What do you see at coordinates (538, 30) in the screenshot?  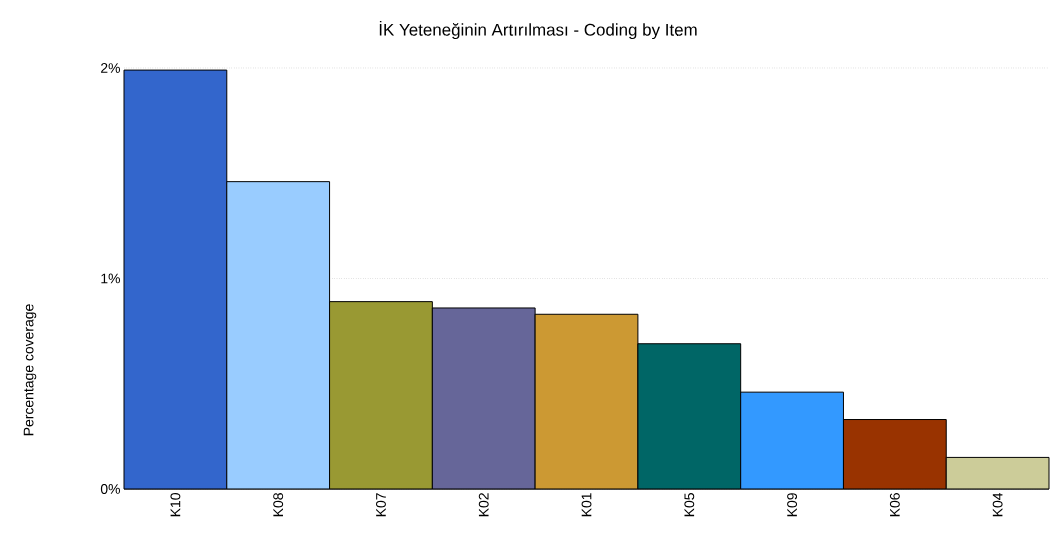 I see `chart-title: İK Yeteneğinin Artırılması - Coding by Item` at bounding box center [538, 30].